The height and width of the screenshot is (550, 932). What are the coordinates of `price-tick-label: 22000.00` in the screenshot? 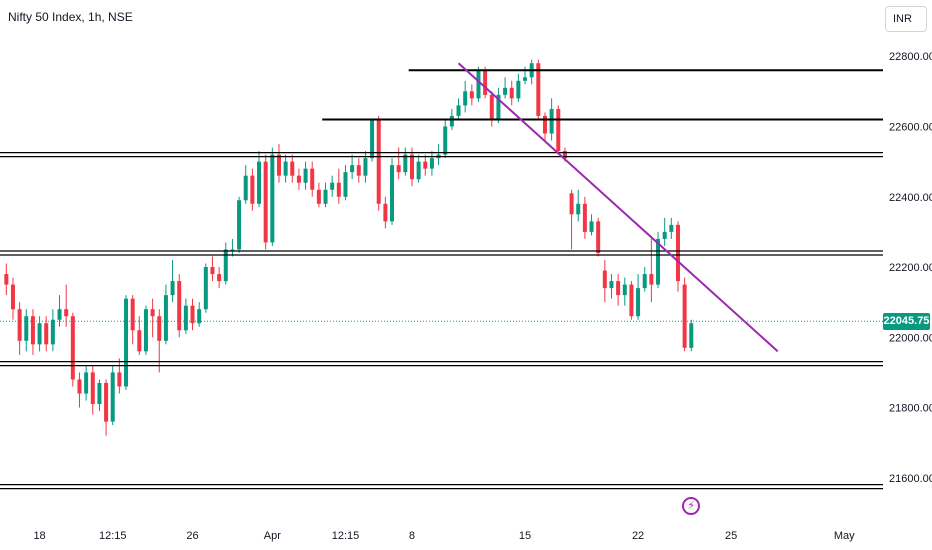 It's located at (910, 338).